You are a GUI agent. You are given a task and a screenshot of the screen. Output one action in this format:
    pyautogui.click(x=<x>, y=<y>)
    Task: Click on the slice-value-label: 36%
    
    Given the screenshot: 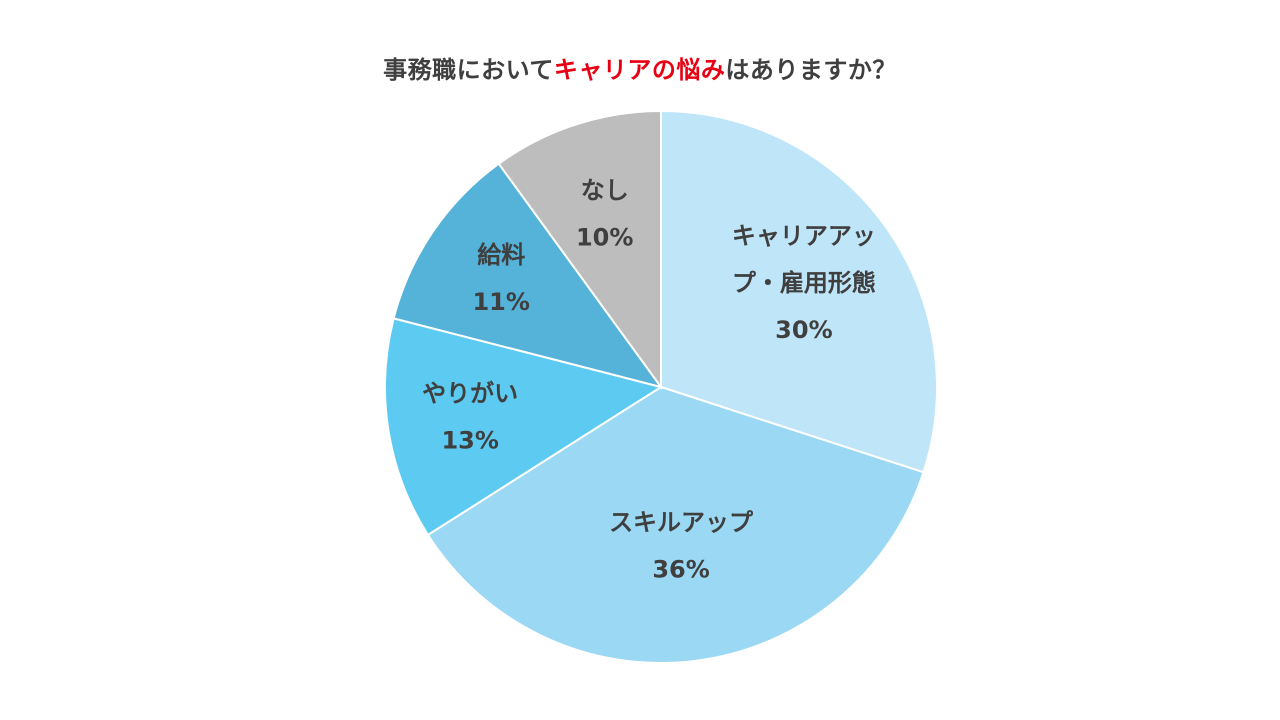 What is the action you would take?
    pyautogui.click(x=680, y=569)
    